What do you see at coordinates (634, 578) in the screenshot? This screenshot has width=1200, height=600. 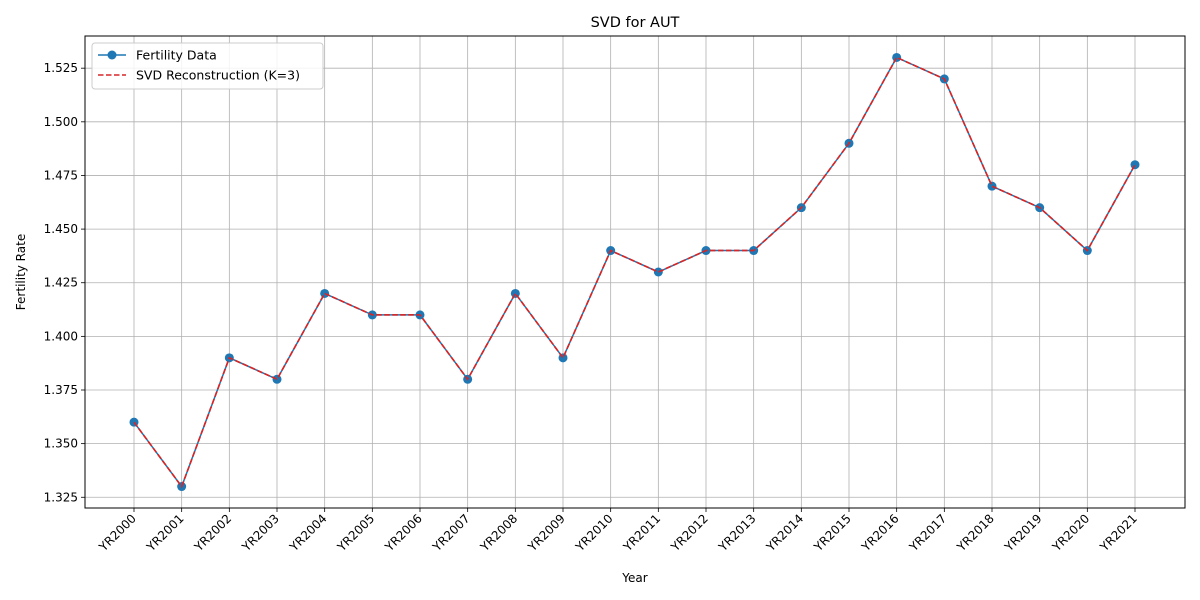 I see `x-axis-label: Year` at bounding box center [634, 578].